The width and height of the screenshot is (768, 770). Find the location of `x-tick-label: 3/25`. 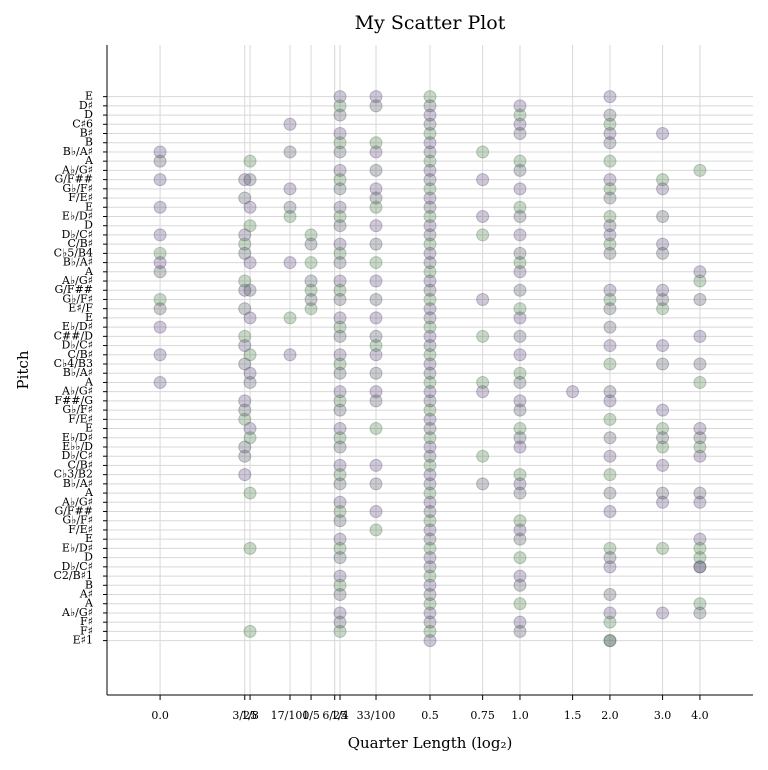

x-tick-label: 3/25 is located at coordinates (244, 715).